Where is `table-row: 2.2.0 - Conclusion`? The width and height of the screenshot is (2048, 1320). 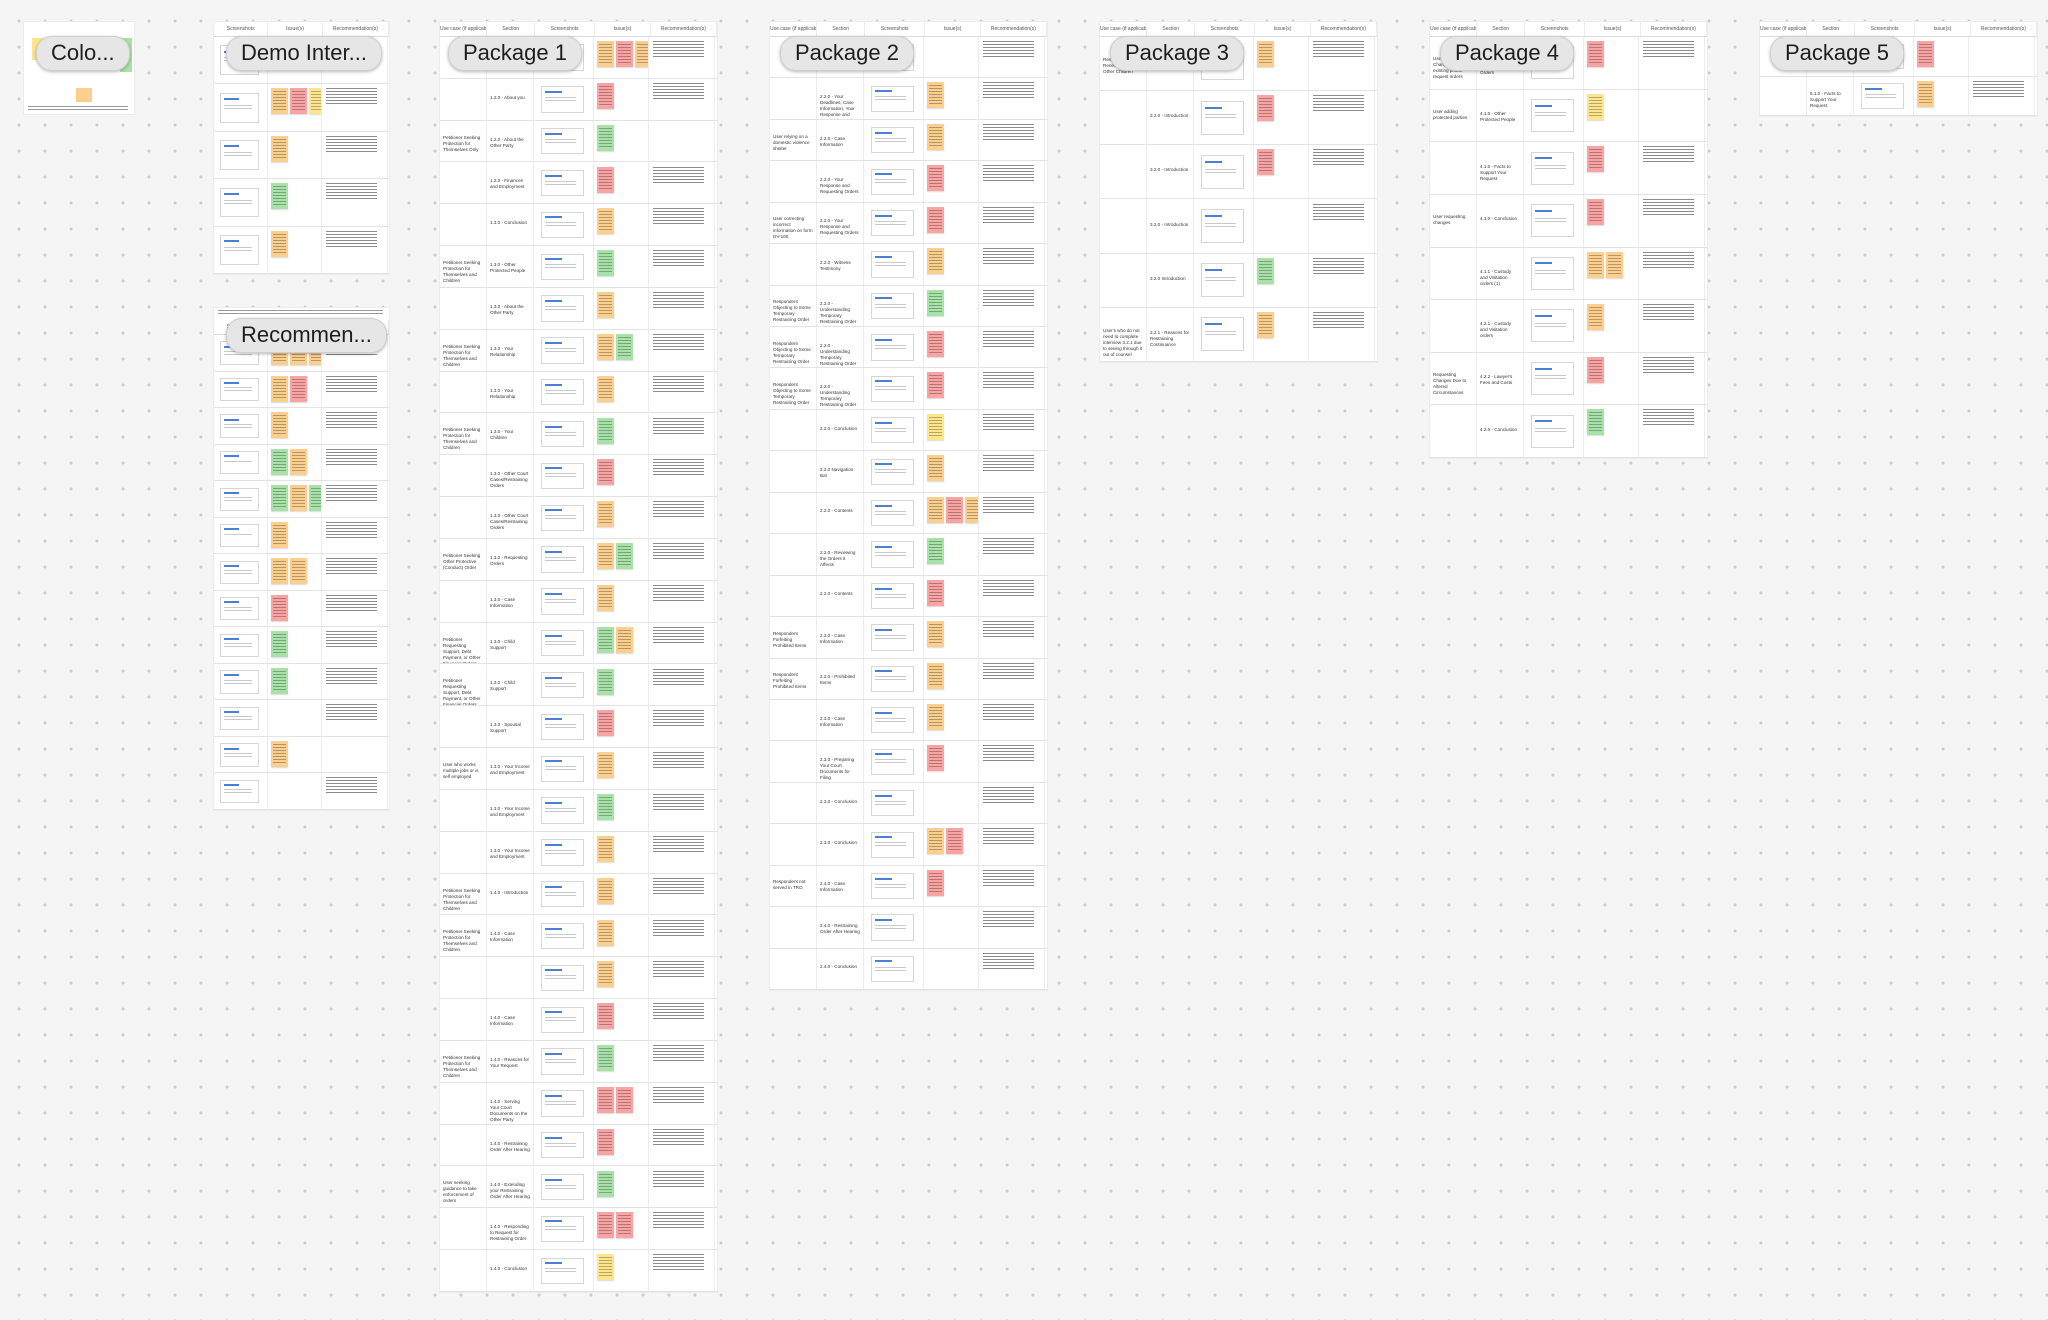
table-row: 2.2.0 - Conclusion is located at coordinates (908, 430).